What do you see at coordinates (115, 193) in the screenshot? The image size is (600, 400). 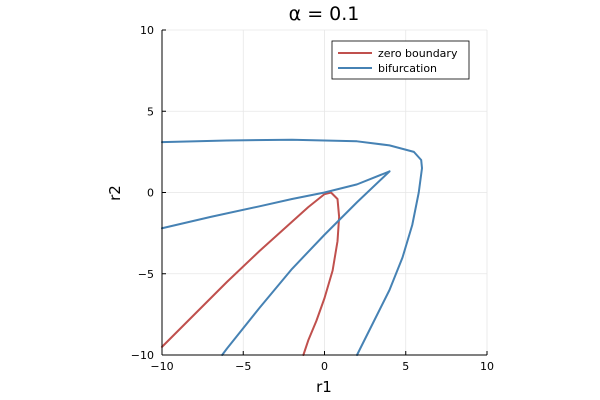 I see `y-axis-label: r2` at bounding box center [115, 193].